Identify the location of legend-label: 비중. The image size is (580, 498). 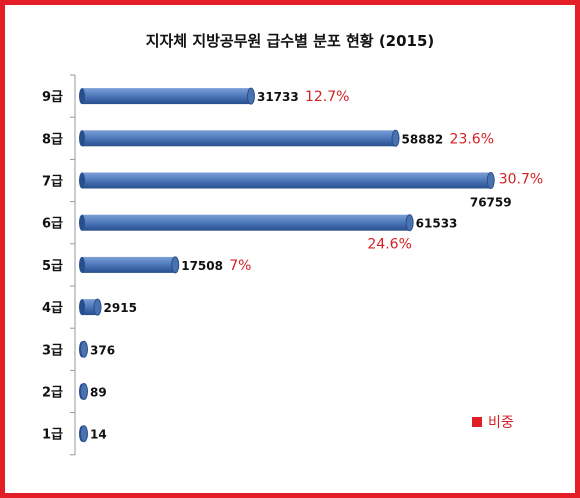
(501, 423).